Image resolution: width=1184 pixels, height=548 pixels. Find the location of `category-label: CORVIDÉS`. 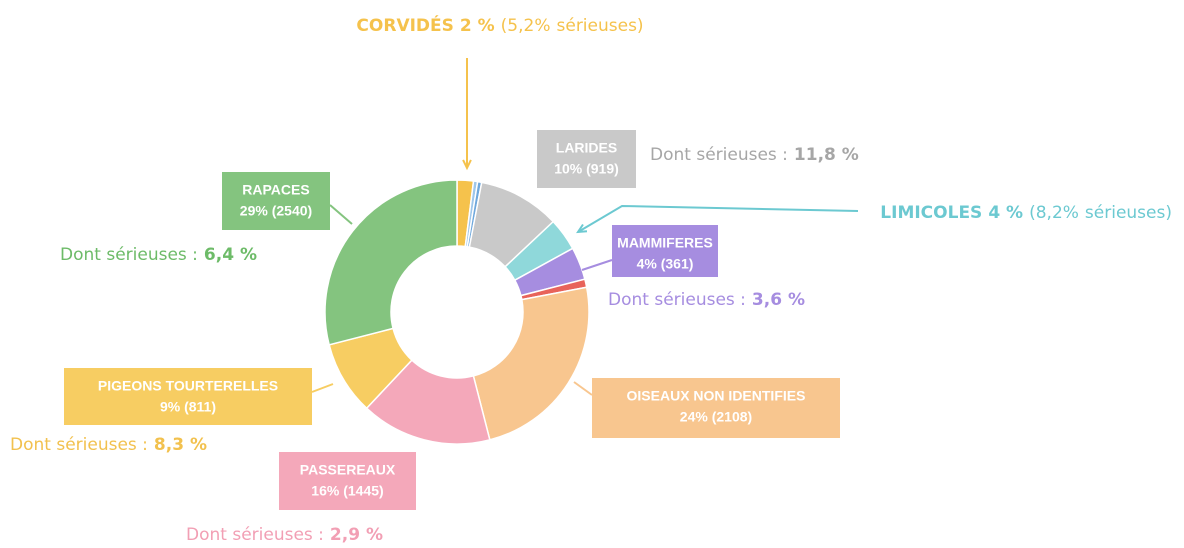

category-label: CORVIDÉS is located at coordinates (404, 25).